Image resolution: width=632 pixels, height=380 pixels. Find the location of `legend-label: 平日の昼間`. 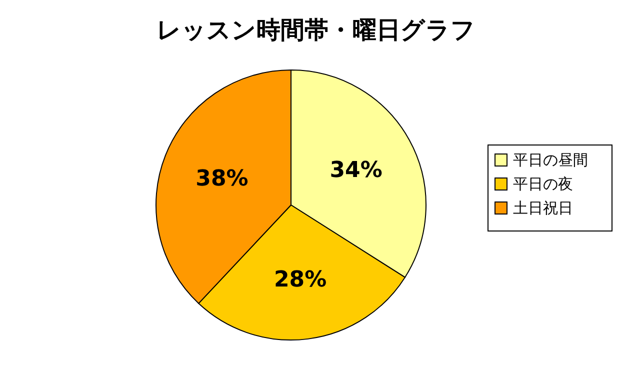

legend-label: 平日の昼間 is located at coordinates (550, 160).